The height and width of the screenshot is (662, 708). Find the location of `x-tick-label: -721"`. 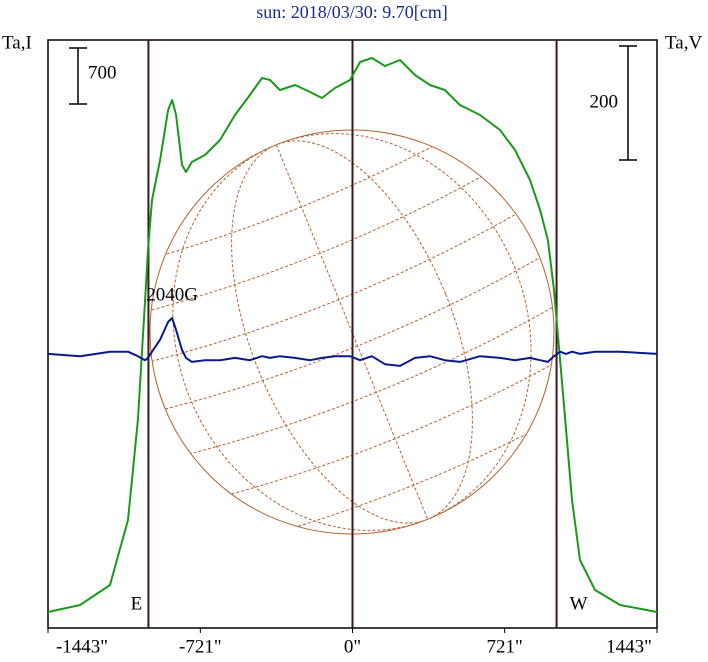

x-tick-label: -721" is located at coordinates (200, 646).